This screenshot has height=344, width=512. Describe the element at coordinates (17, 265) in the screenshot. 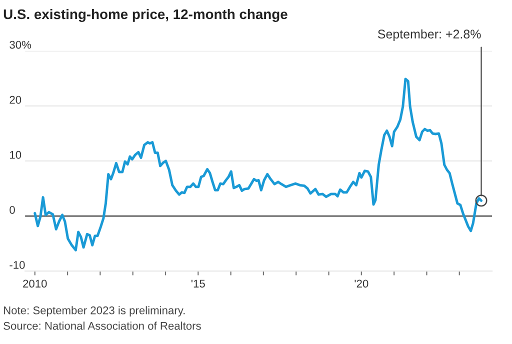

I see `y-tick-label: -10` at that location.